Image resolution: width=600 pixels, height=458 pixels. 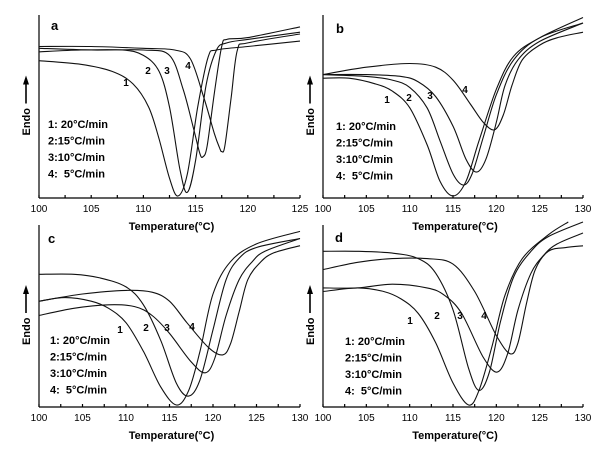 I want to click on panel-letter: c, so click(x=51, y=238).